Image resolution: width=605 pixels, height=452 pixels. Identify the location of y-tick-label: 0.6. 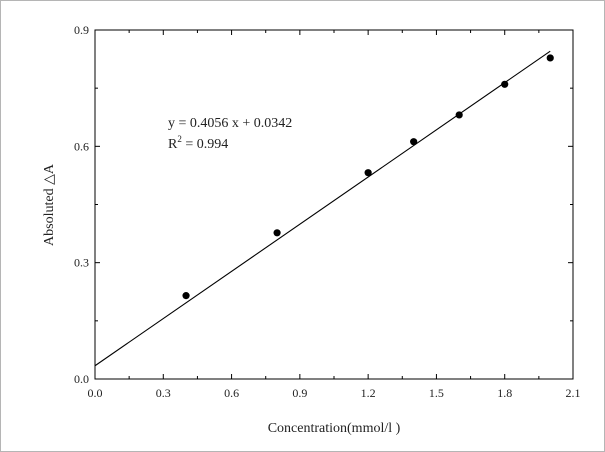
(81, 146).